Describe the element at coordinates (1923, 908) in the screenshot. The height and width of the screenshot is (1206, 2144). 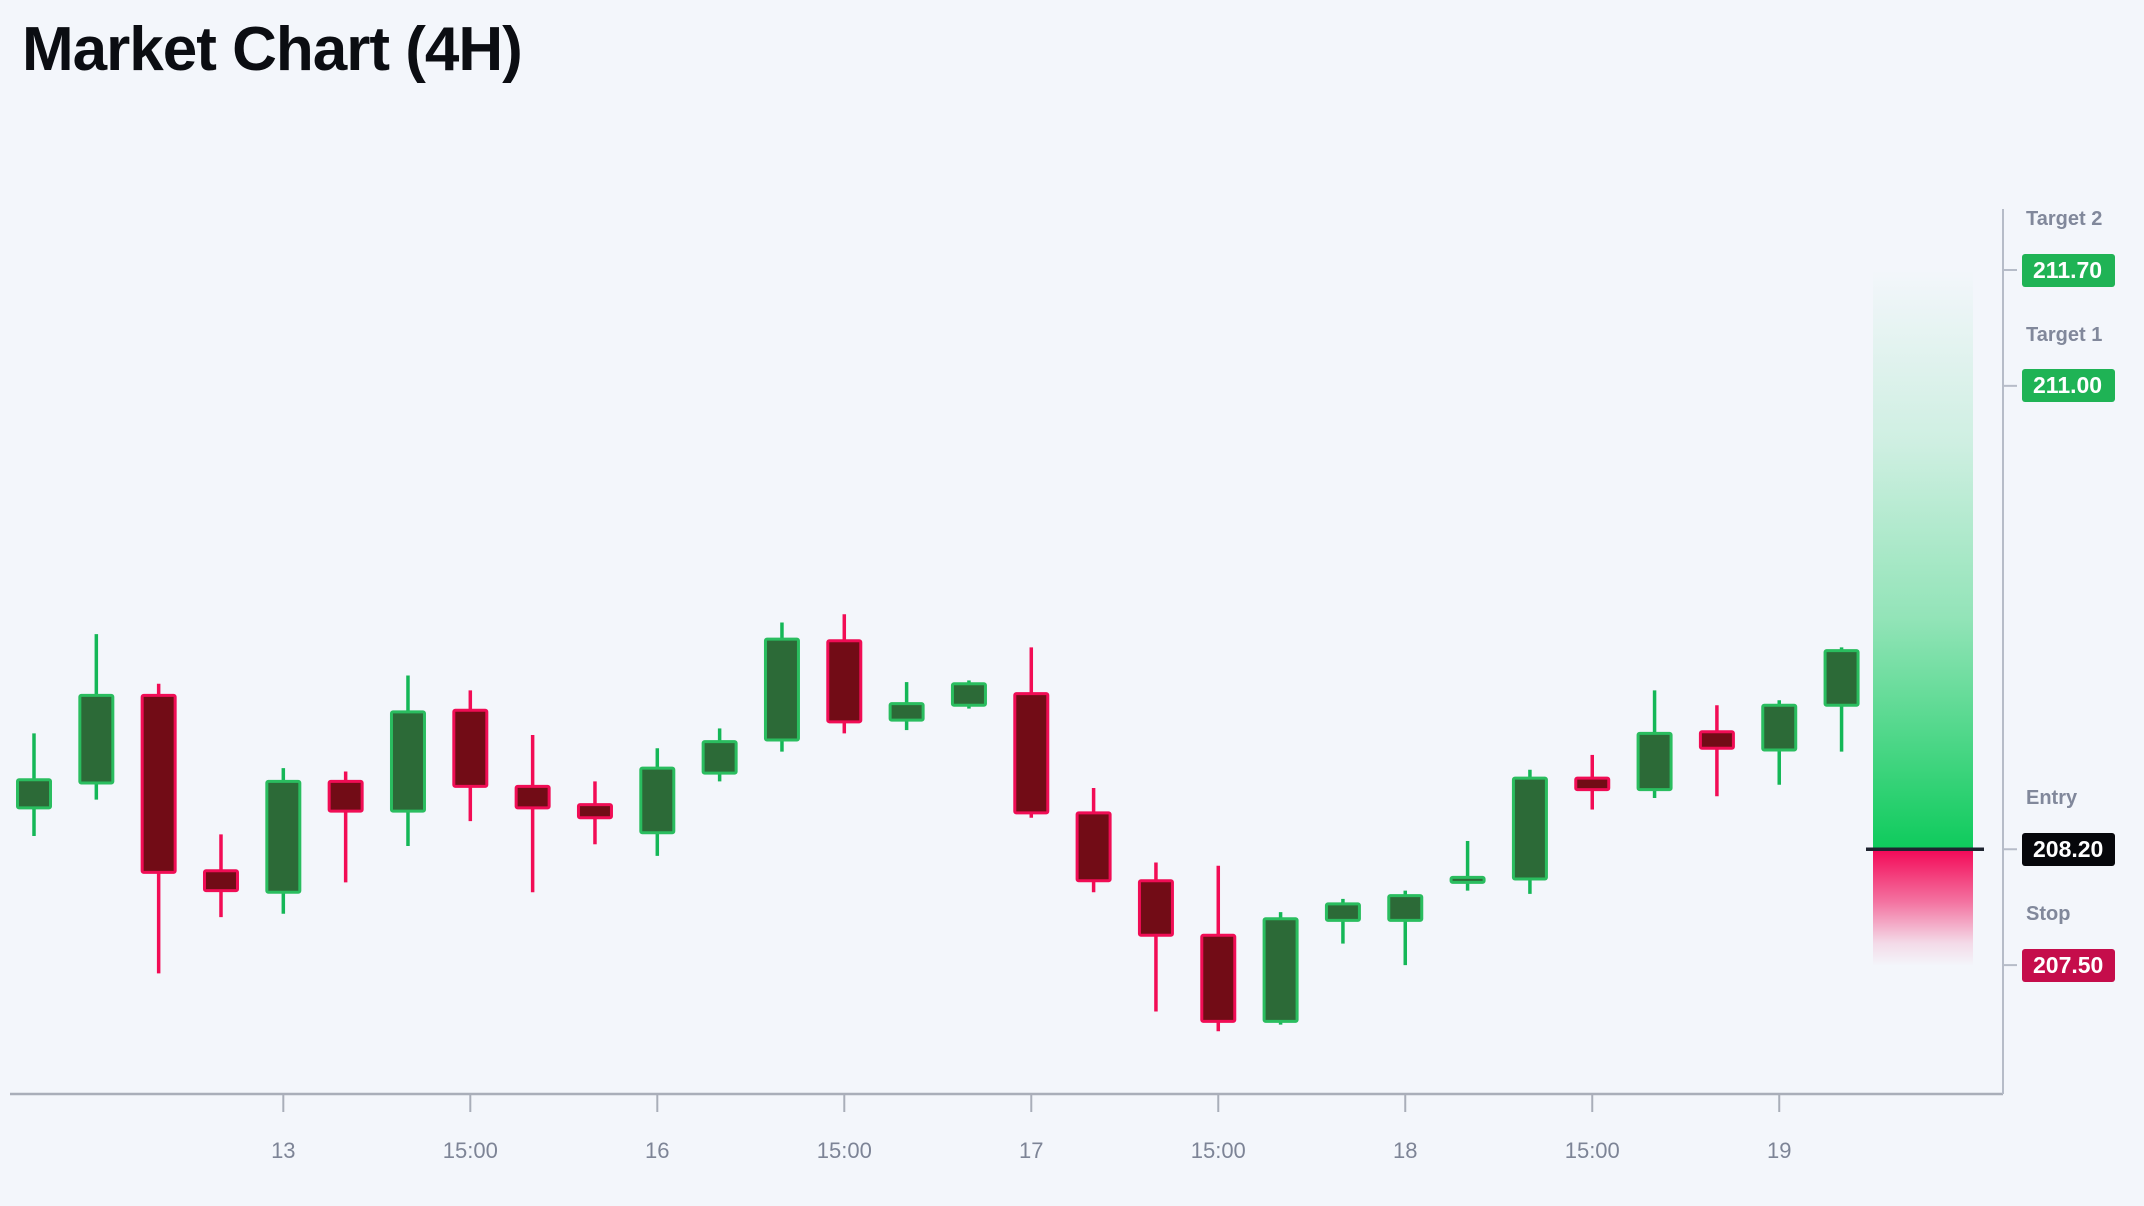
I see `risk-zone` at that location.